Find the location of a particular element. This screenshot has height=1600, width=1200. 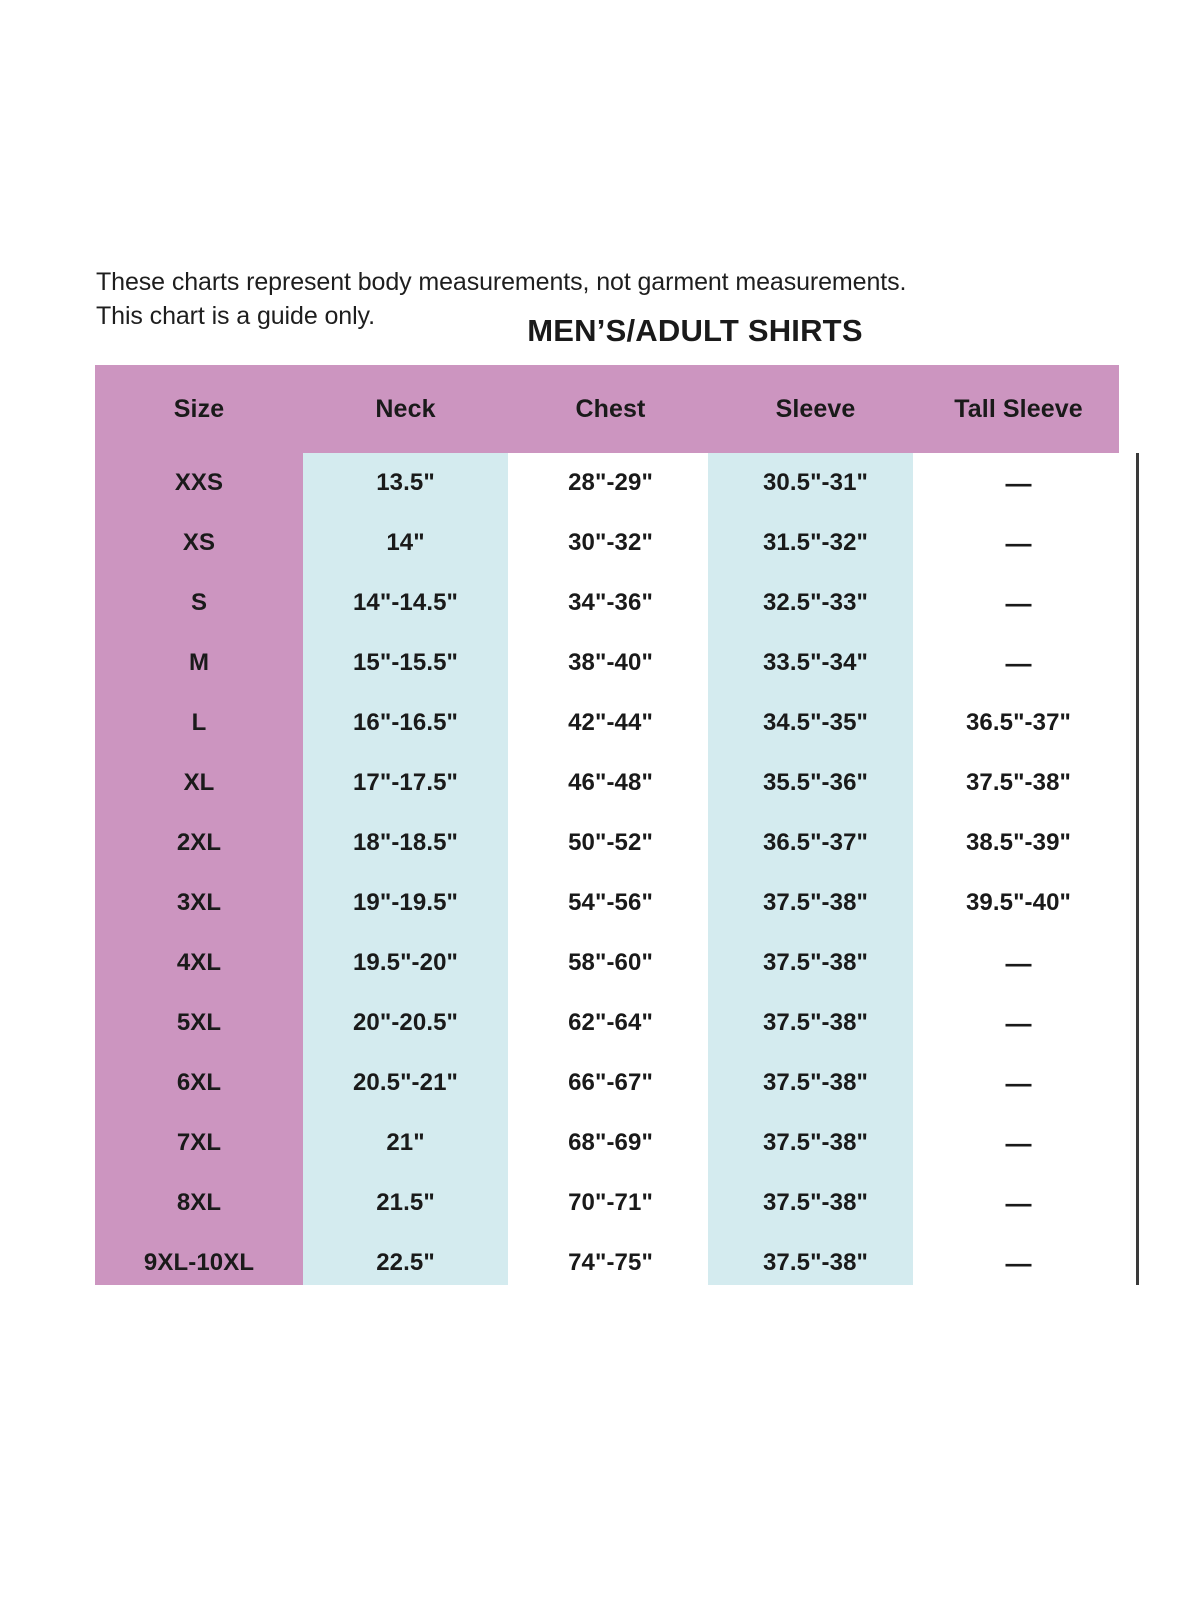

table-row: 8XL 21.5" 70"-71" 37.5"-38" — is located at coordinates (607, 1203).